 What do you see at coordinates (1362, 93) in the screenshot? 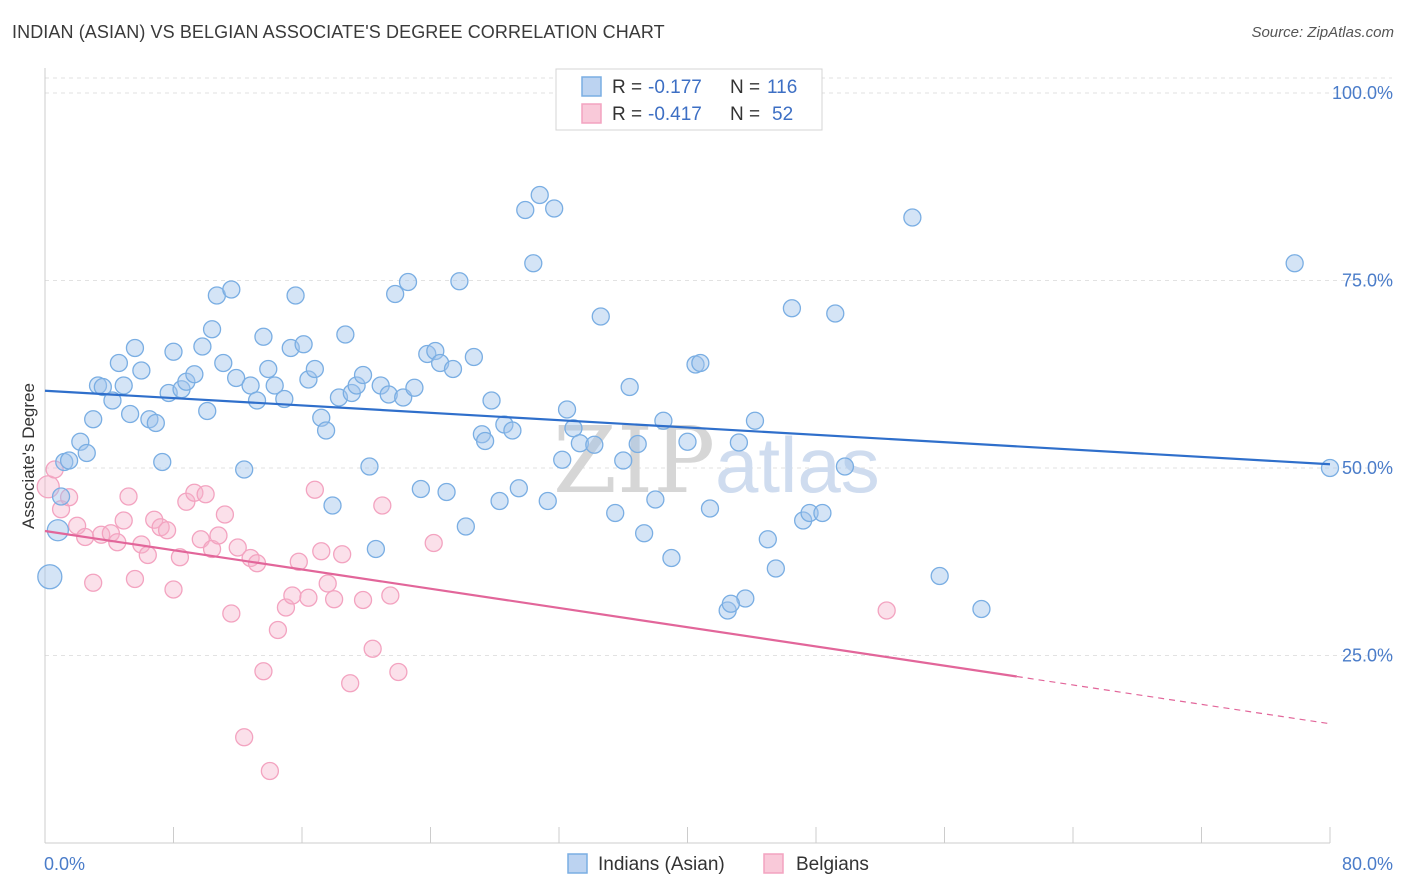
I see `y-tick-label-3: 100.0%` at bounding box center [1362, 93].